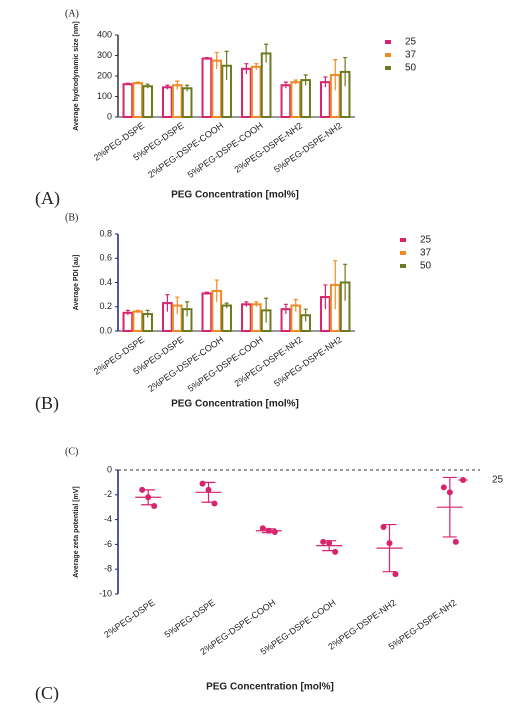 The image size is (521, 710). Describe the element at coordinates (105, 233) in the screenshot. I see `y-tick-label: 0.8` at that location.